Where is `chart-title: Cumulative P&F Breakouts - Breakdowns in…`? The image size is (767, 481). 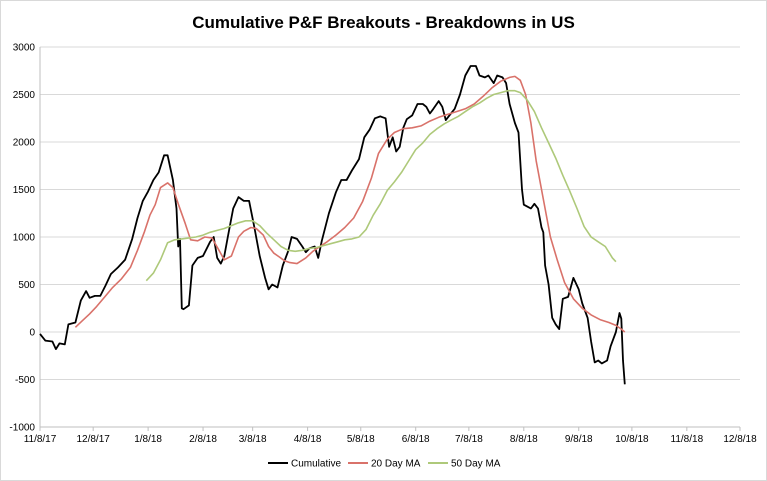 chart-title: Cumulative P&F Breakouts - Breakdowns in… is located at coordinates (383, 22).